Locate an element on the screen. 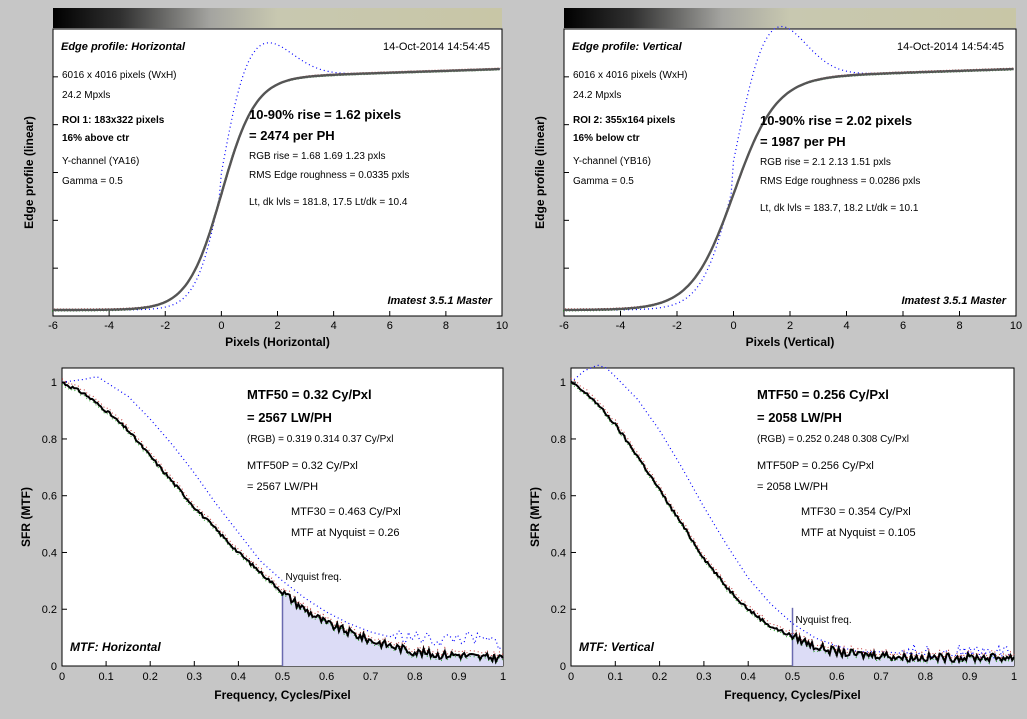 The height and width of the screenshot is (719, 1027). rise-text: 10-90% rise = 1.62 pixels is located at coordinates (325, 114).